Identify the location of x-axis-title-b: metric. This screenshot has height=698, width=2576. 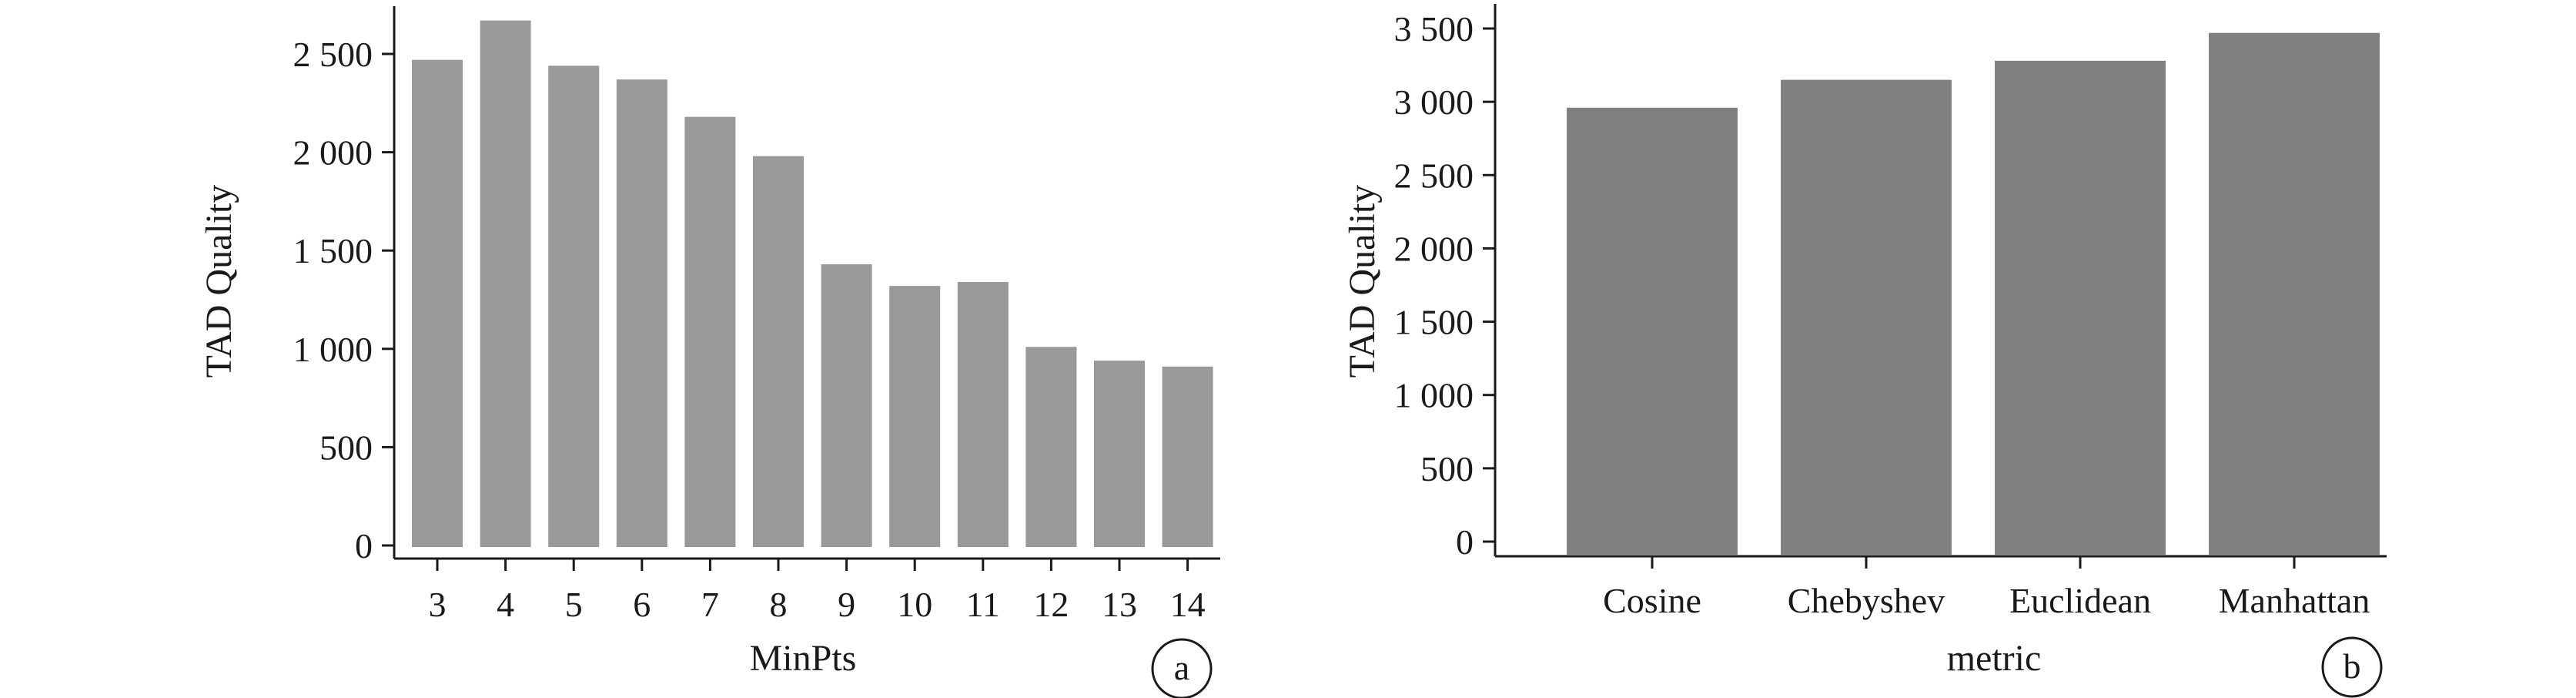
(1995, 659).